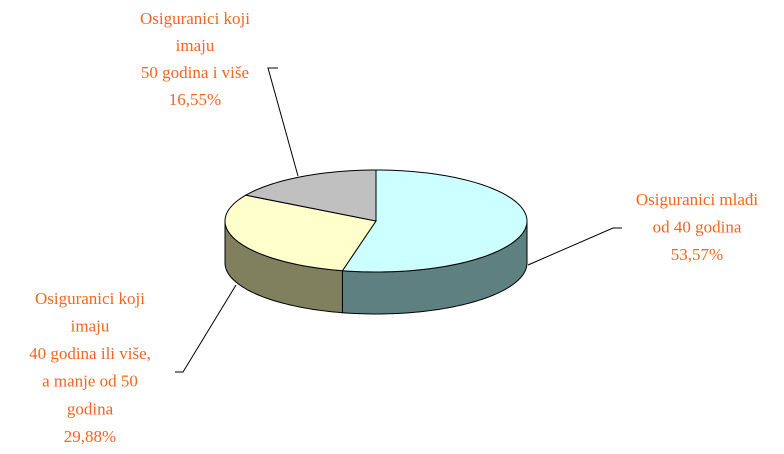 The image size is (784, 454). Describe the element at coordinates (90, 408) in the screenshot. I see `category-label: godina` at that location.